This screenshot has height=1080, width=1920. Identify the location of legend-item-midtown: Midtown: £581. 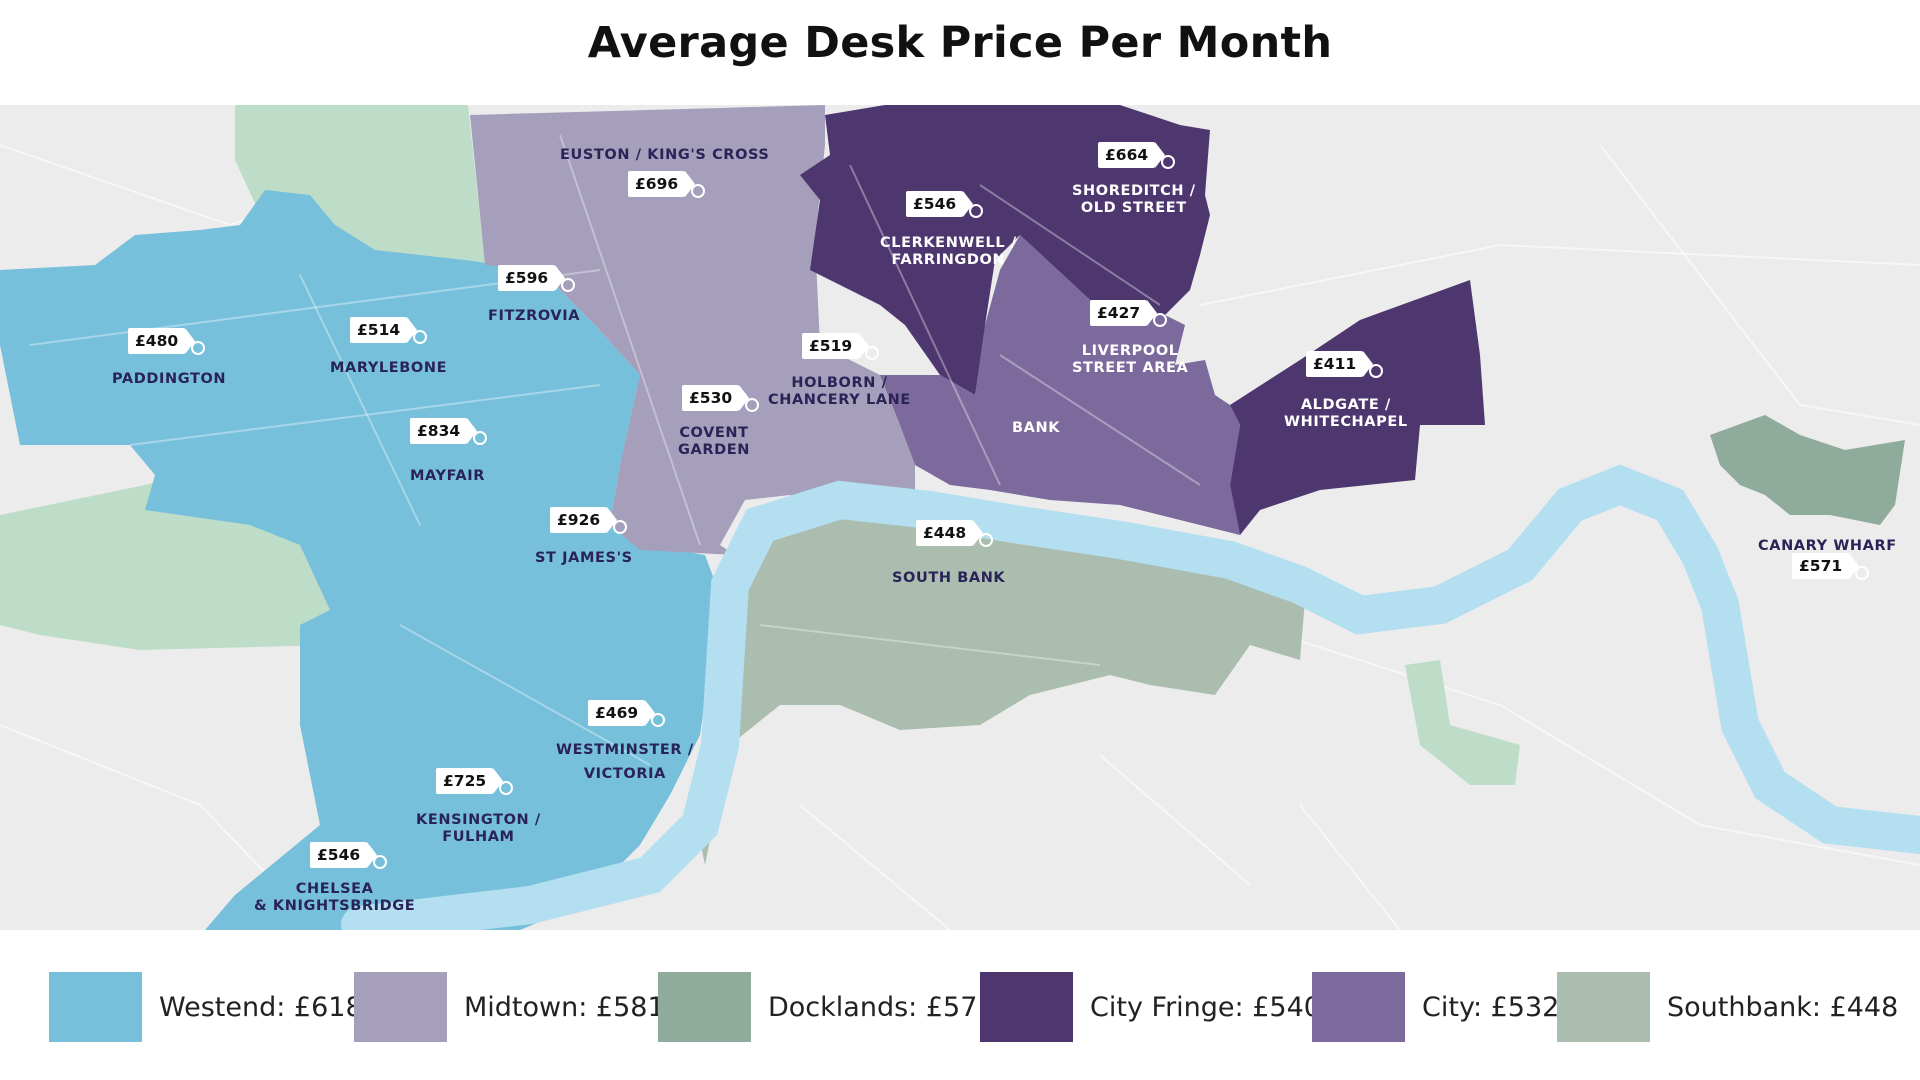
(509, 1007).